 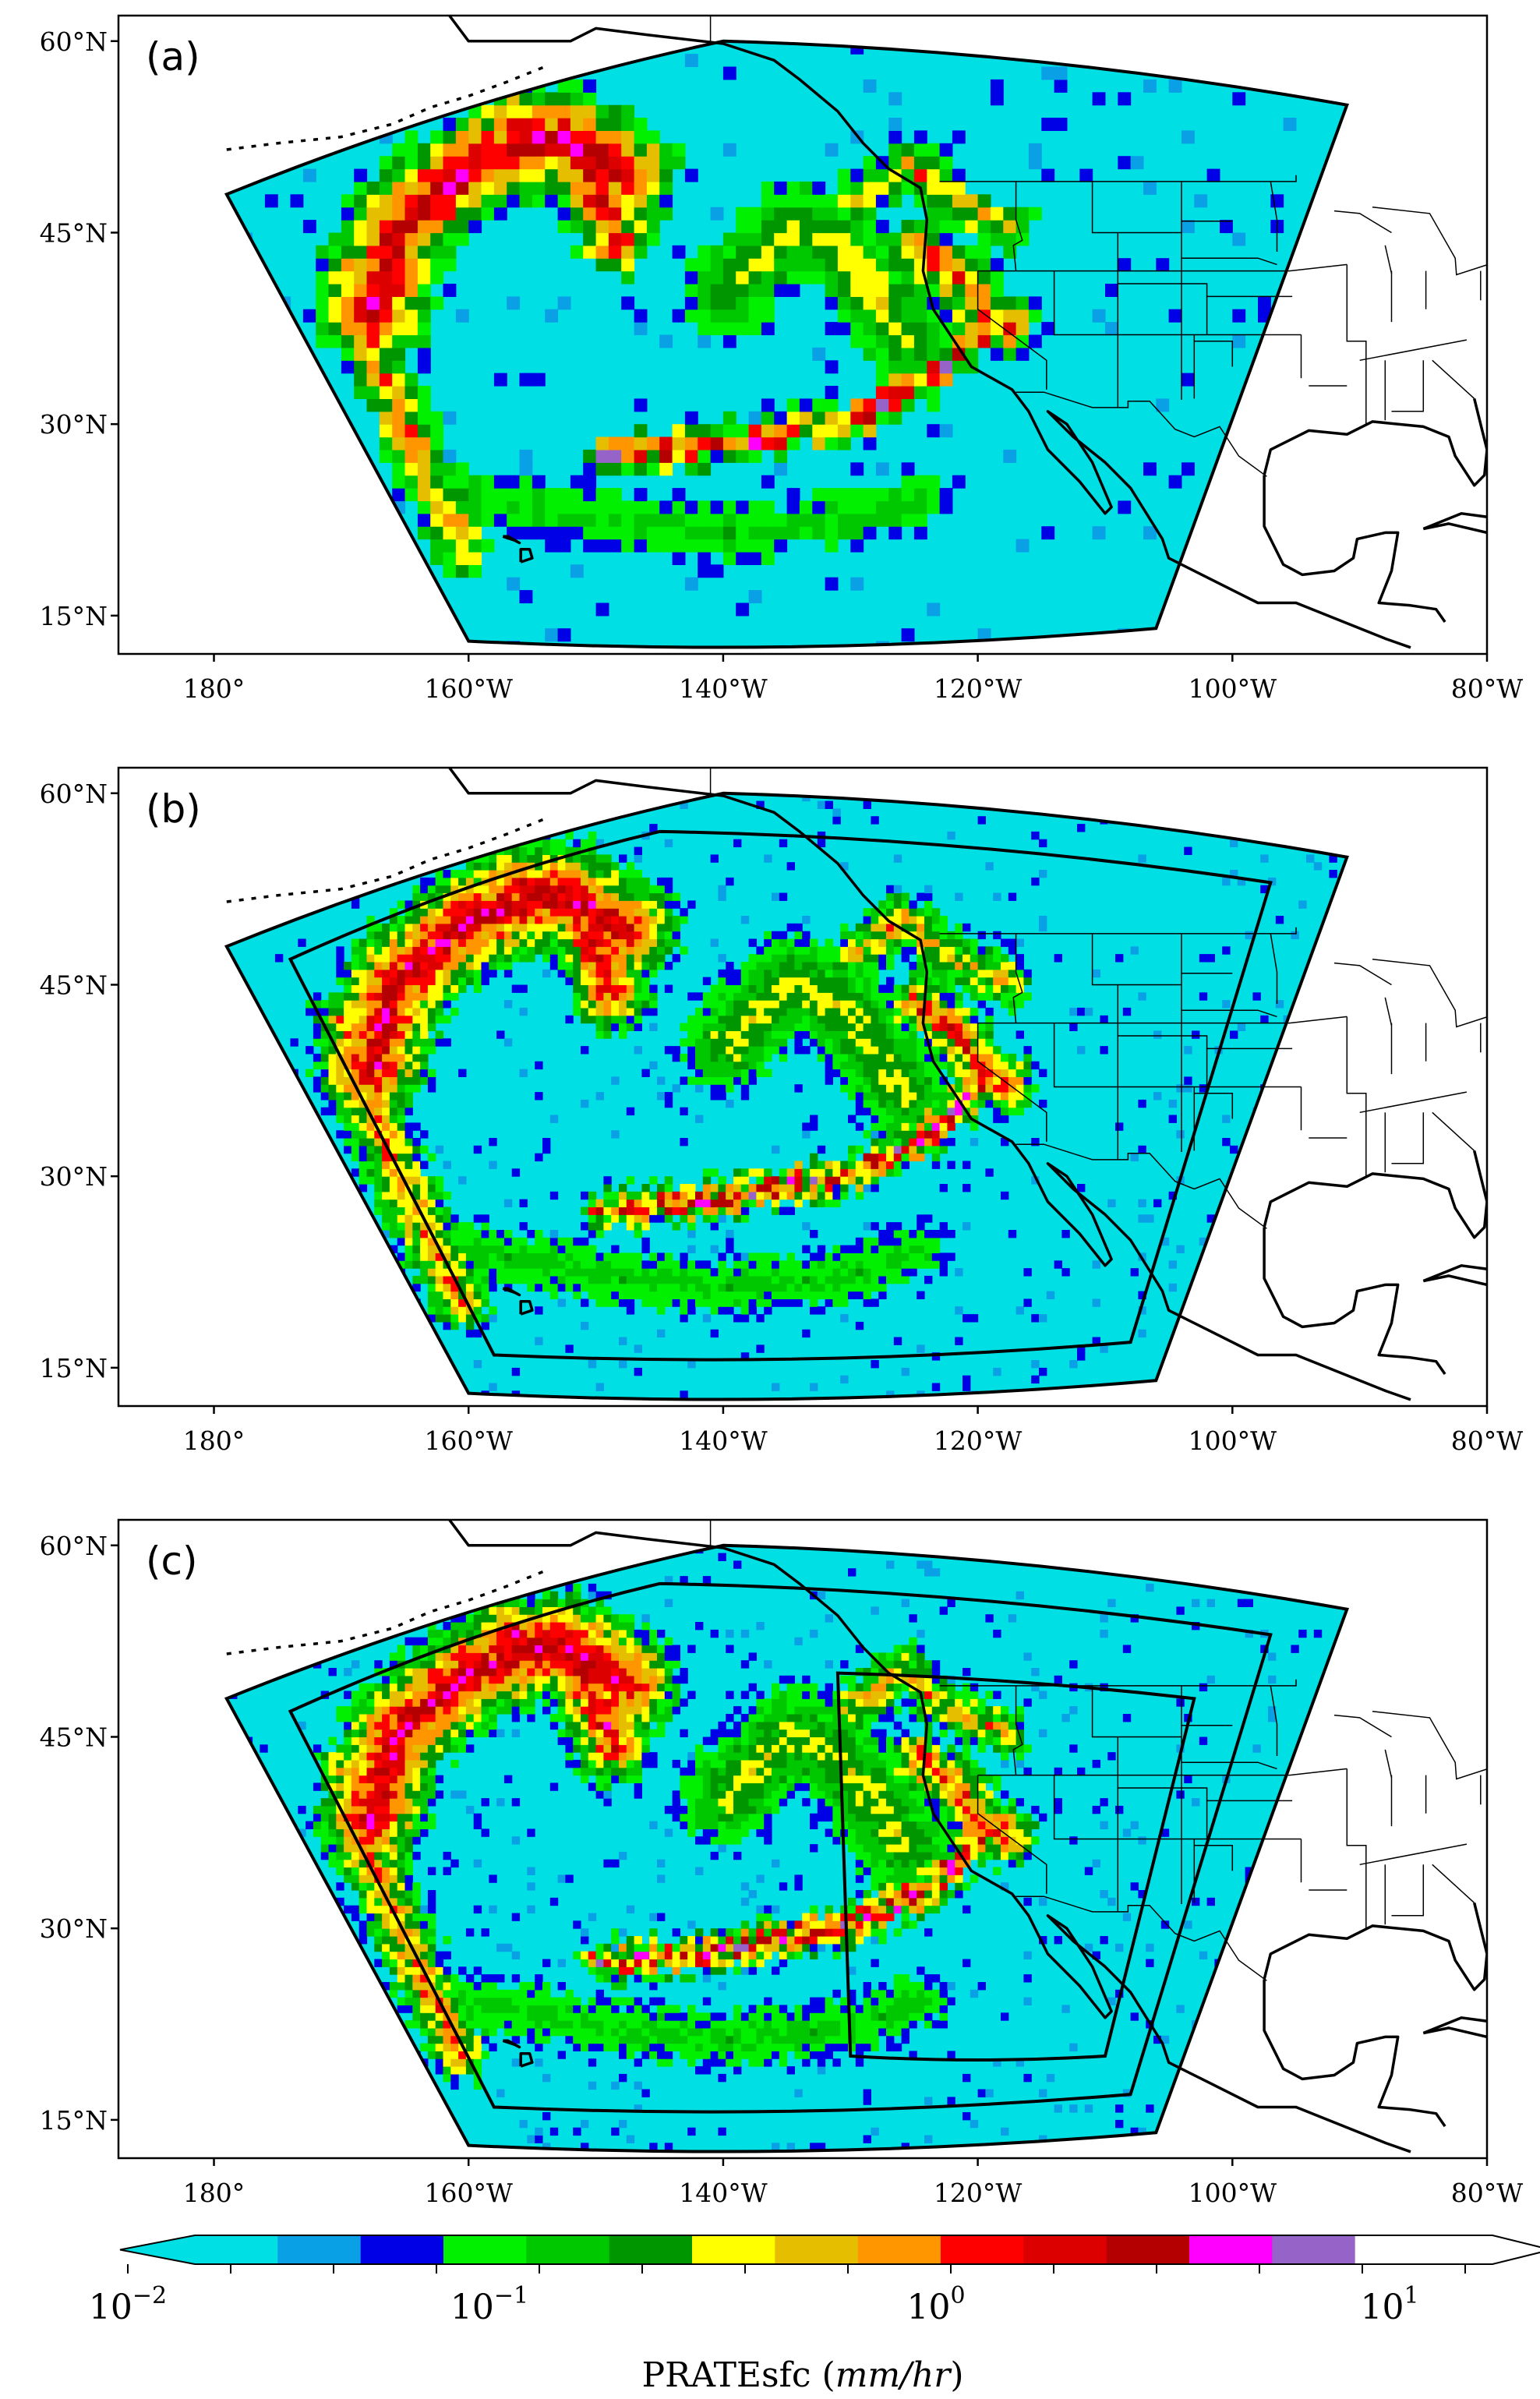 I want to click on colorbar-tick-label: 10⁻¹, so click(x=489, y=2304).